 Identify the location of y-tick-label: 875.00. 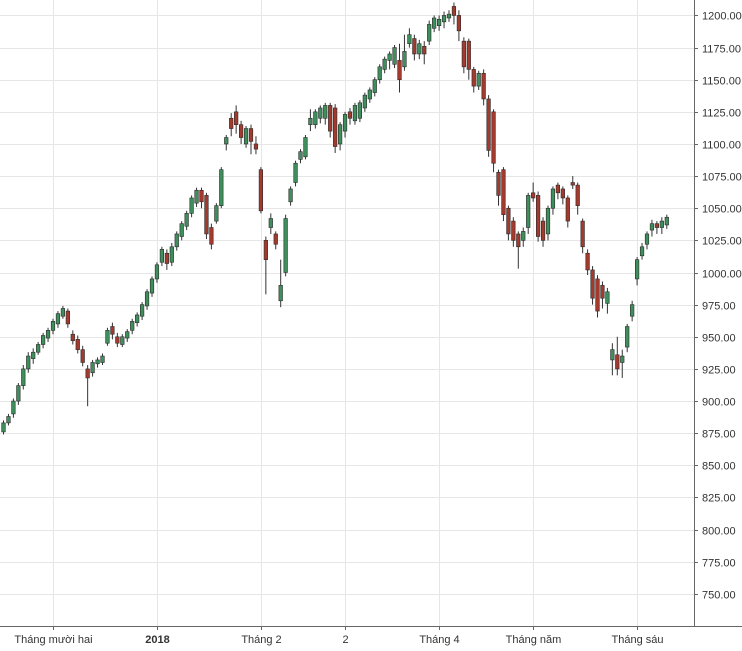
(719, 435).